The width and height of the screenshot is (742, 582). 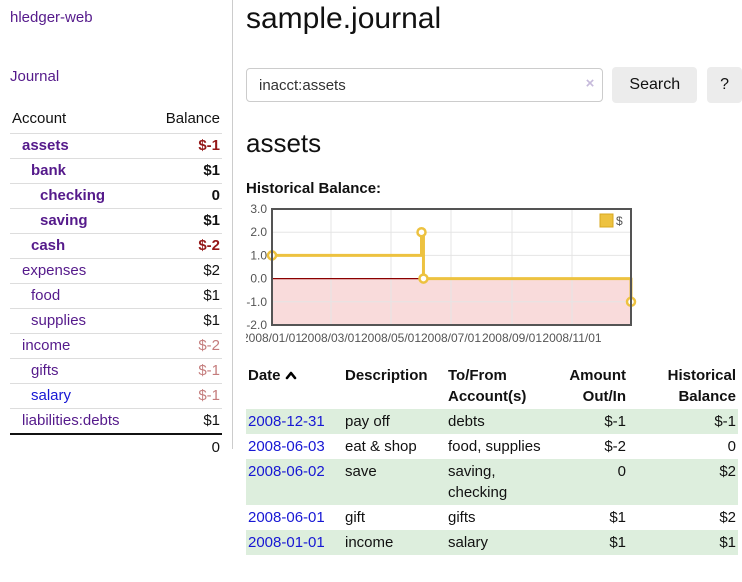 What do you see at coordinates (51, 17) in the screenshot?
I see `brand-link: hledger-web` at bounding box center [51, 17].